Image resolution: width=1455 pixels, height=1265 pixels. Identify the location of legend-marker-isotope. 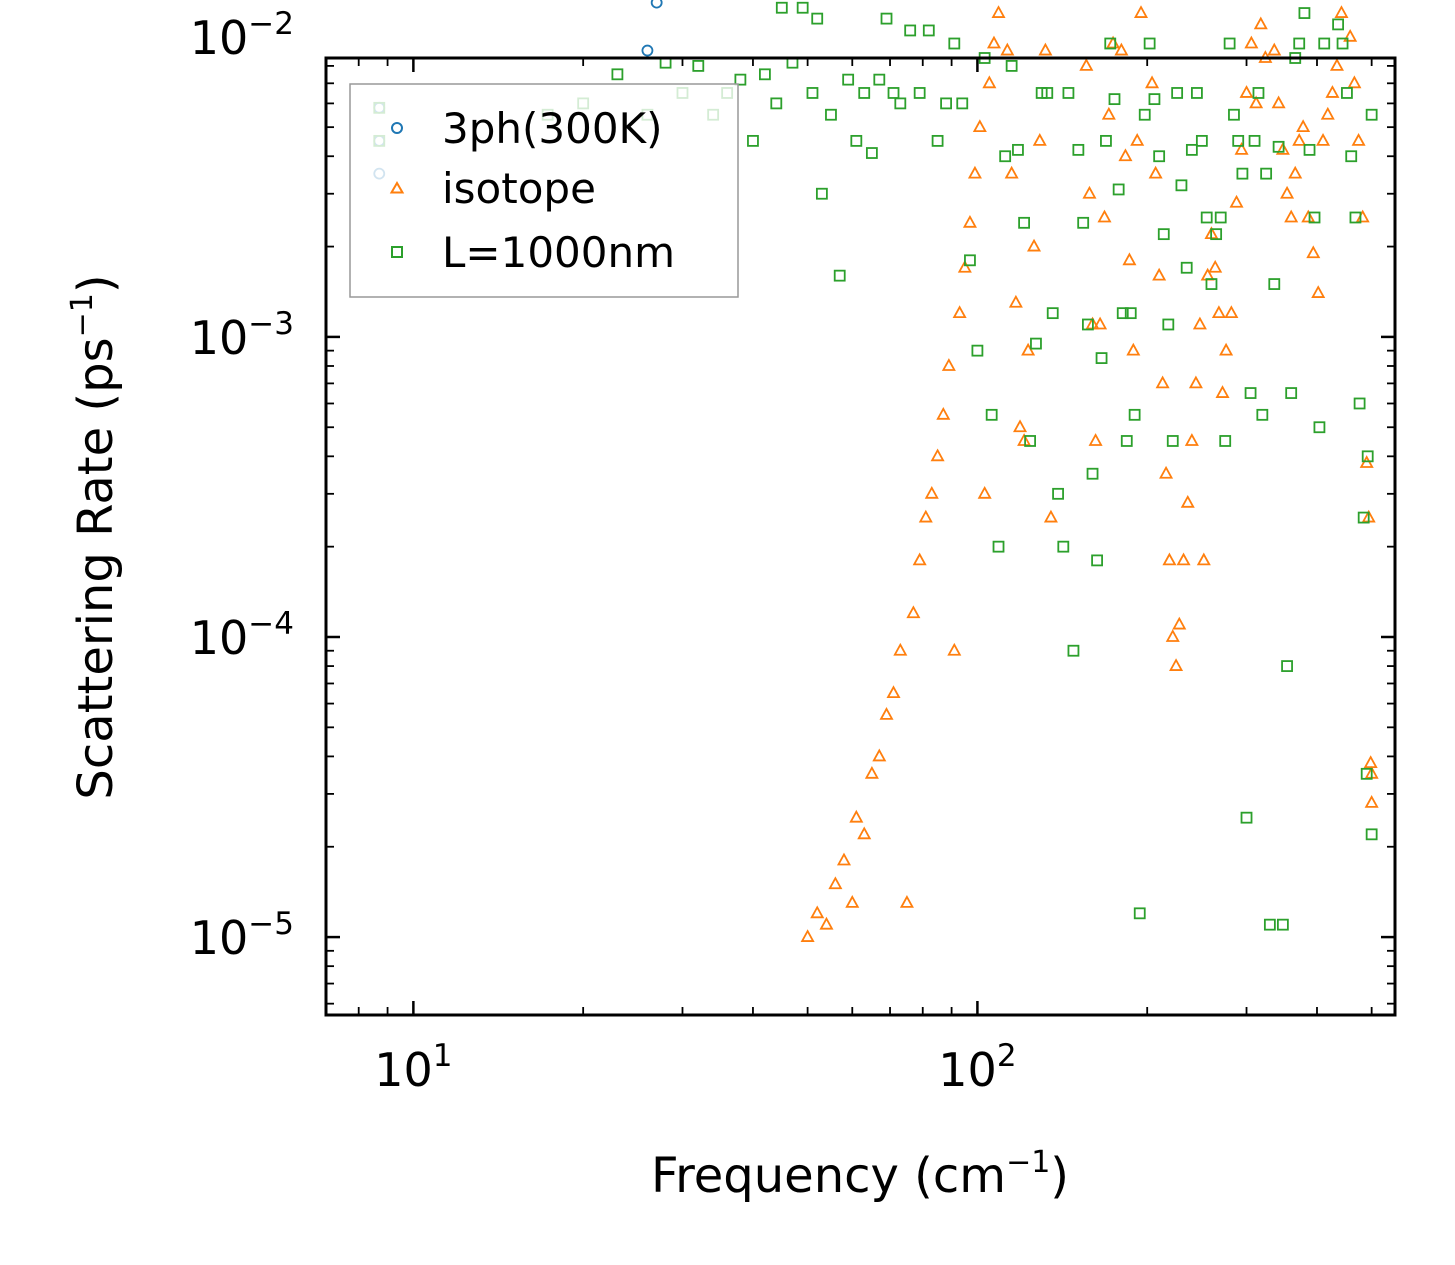
(397, 187).